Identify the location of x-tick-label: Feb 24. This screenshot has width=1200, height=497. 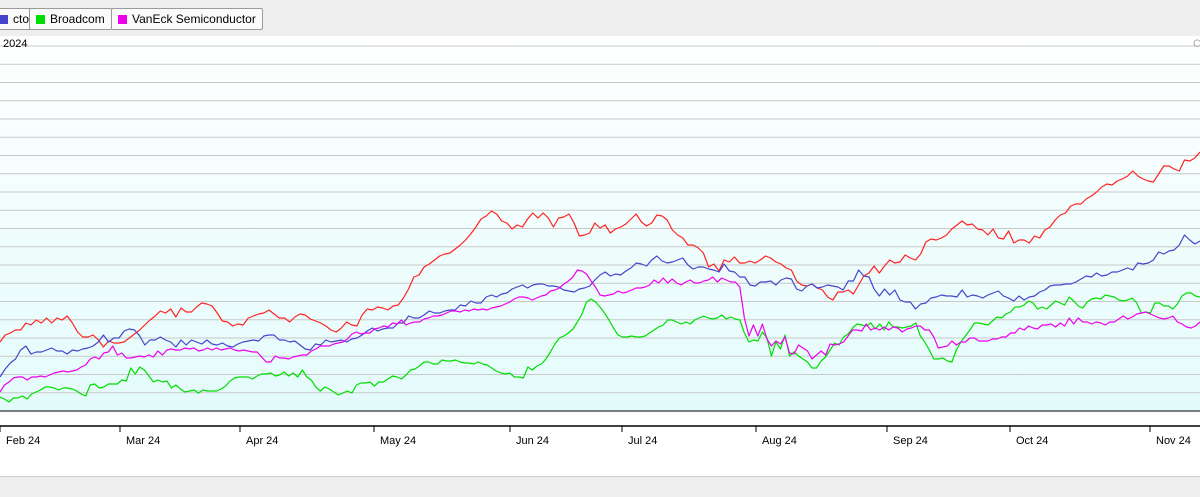
(23, 441).